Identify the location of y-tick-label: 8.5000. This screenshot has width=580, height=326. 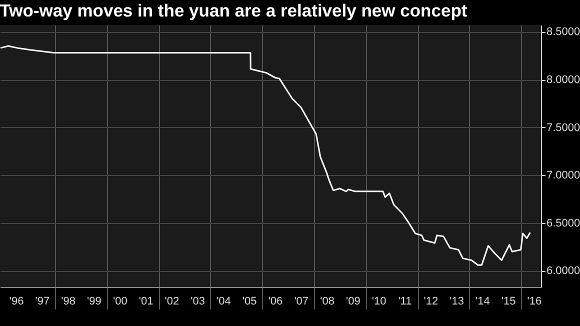
(563, 32).